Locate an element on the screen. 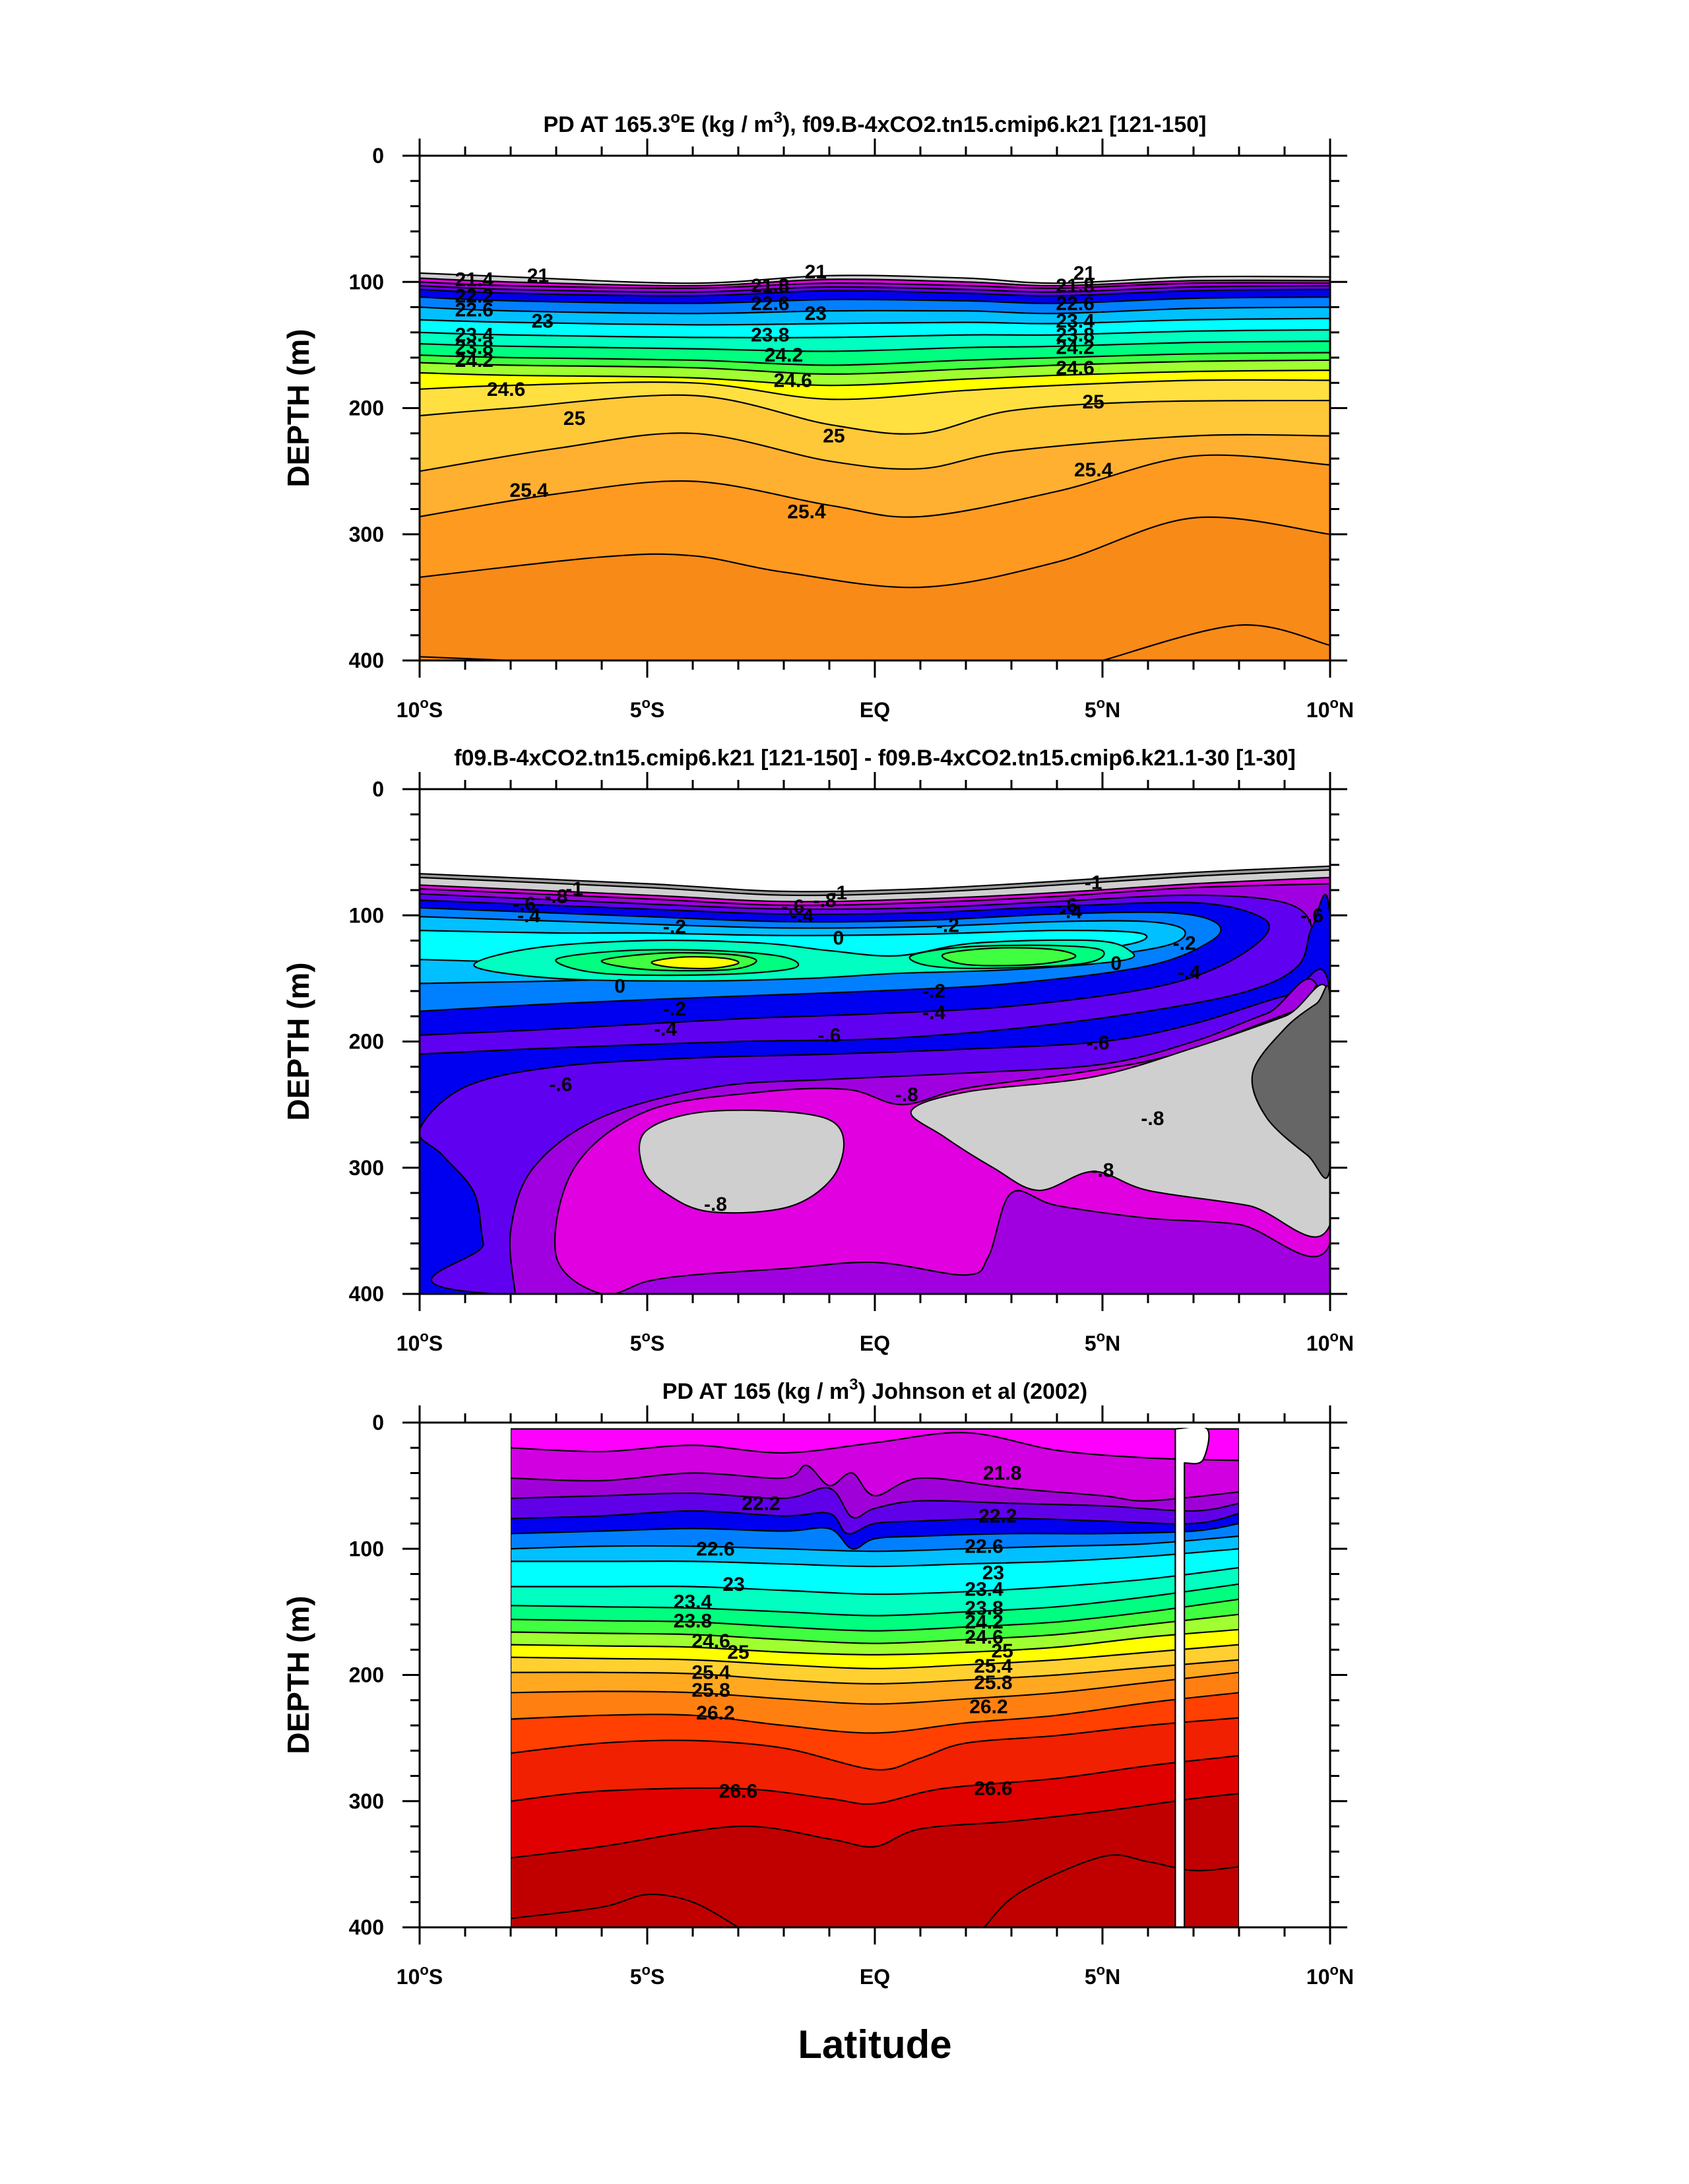  contour-field is located at coordinates (875, 1041).